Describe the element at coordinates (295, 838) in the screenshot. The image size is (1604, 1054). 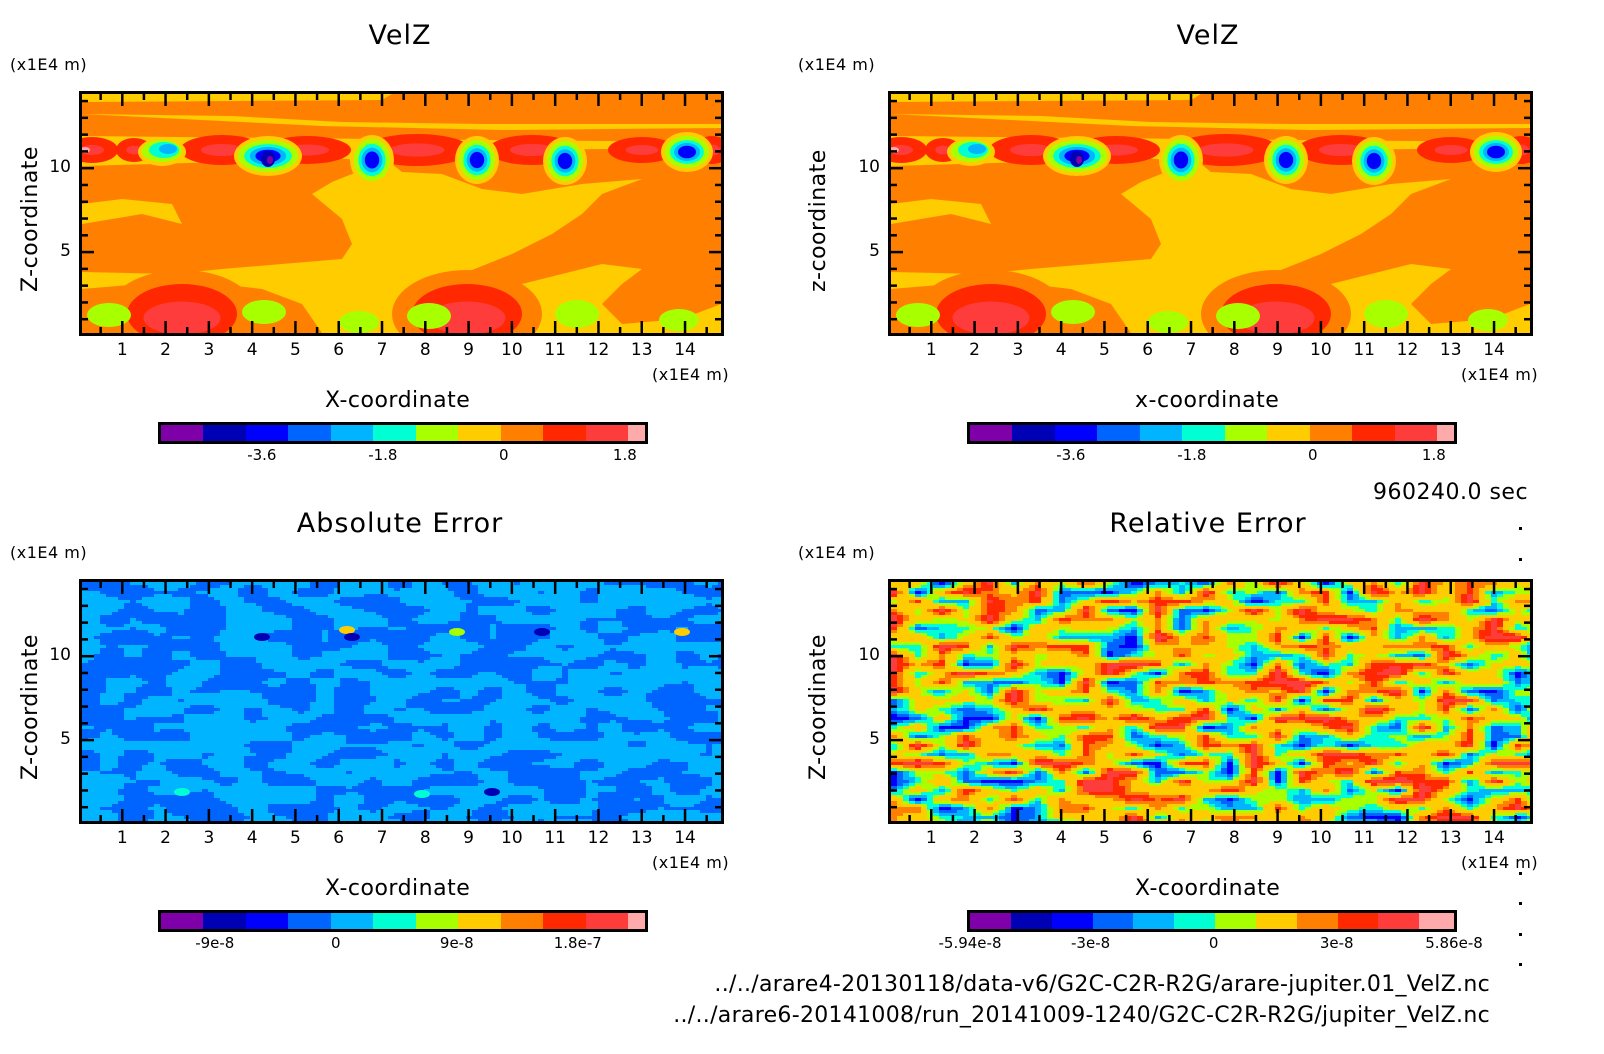
I see `x-tick-label: 5` at that location.